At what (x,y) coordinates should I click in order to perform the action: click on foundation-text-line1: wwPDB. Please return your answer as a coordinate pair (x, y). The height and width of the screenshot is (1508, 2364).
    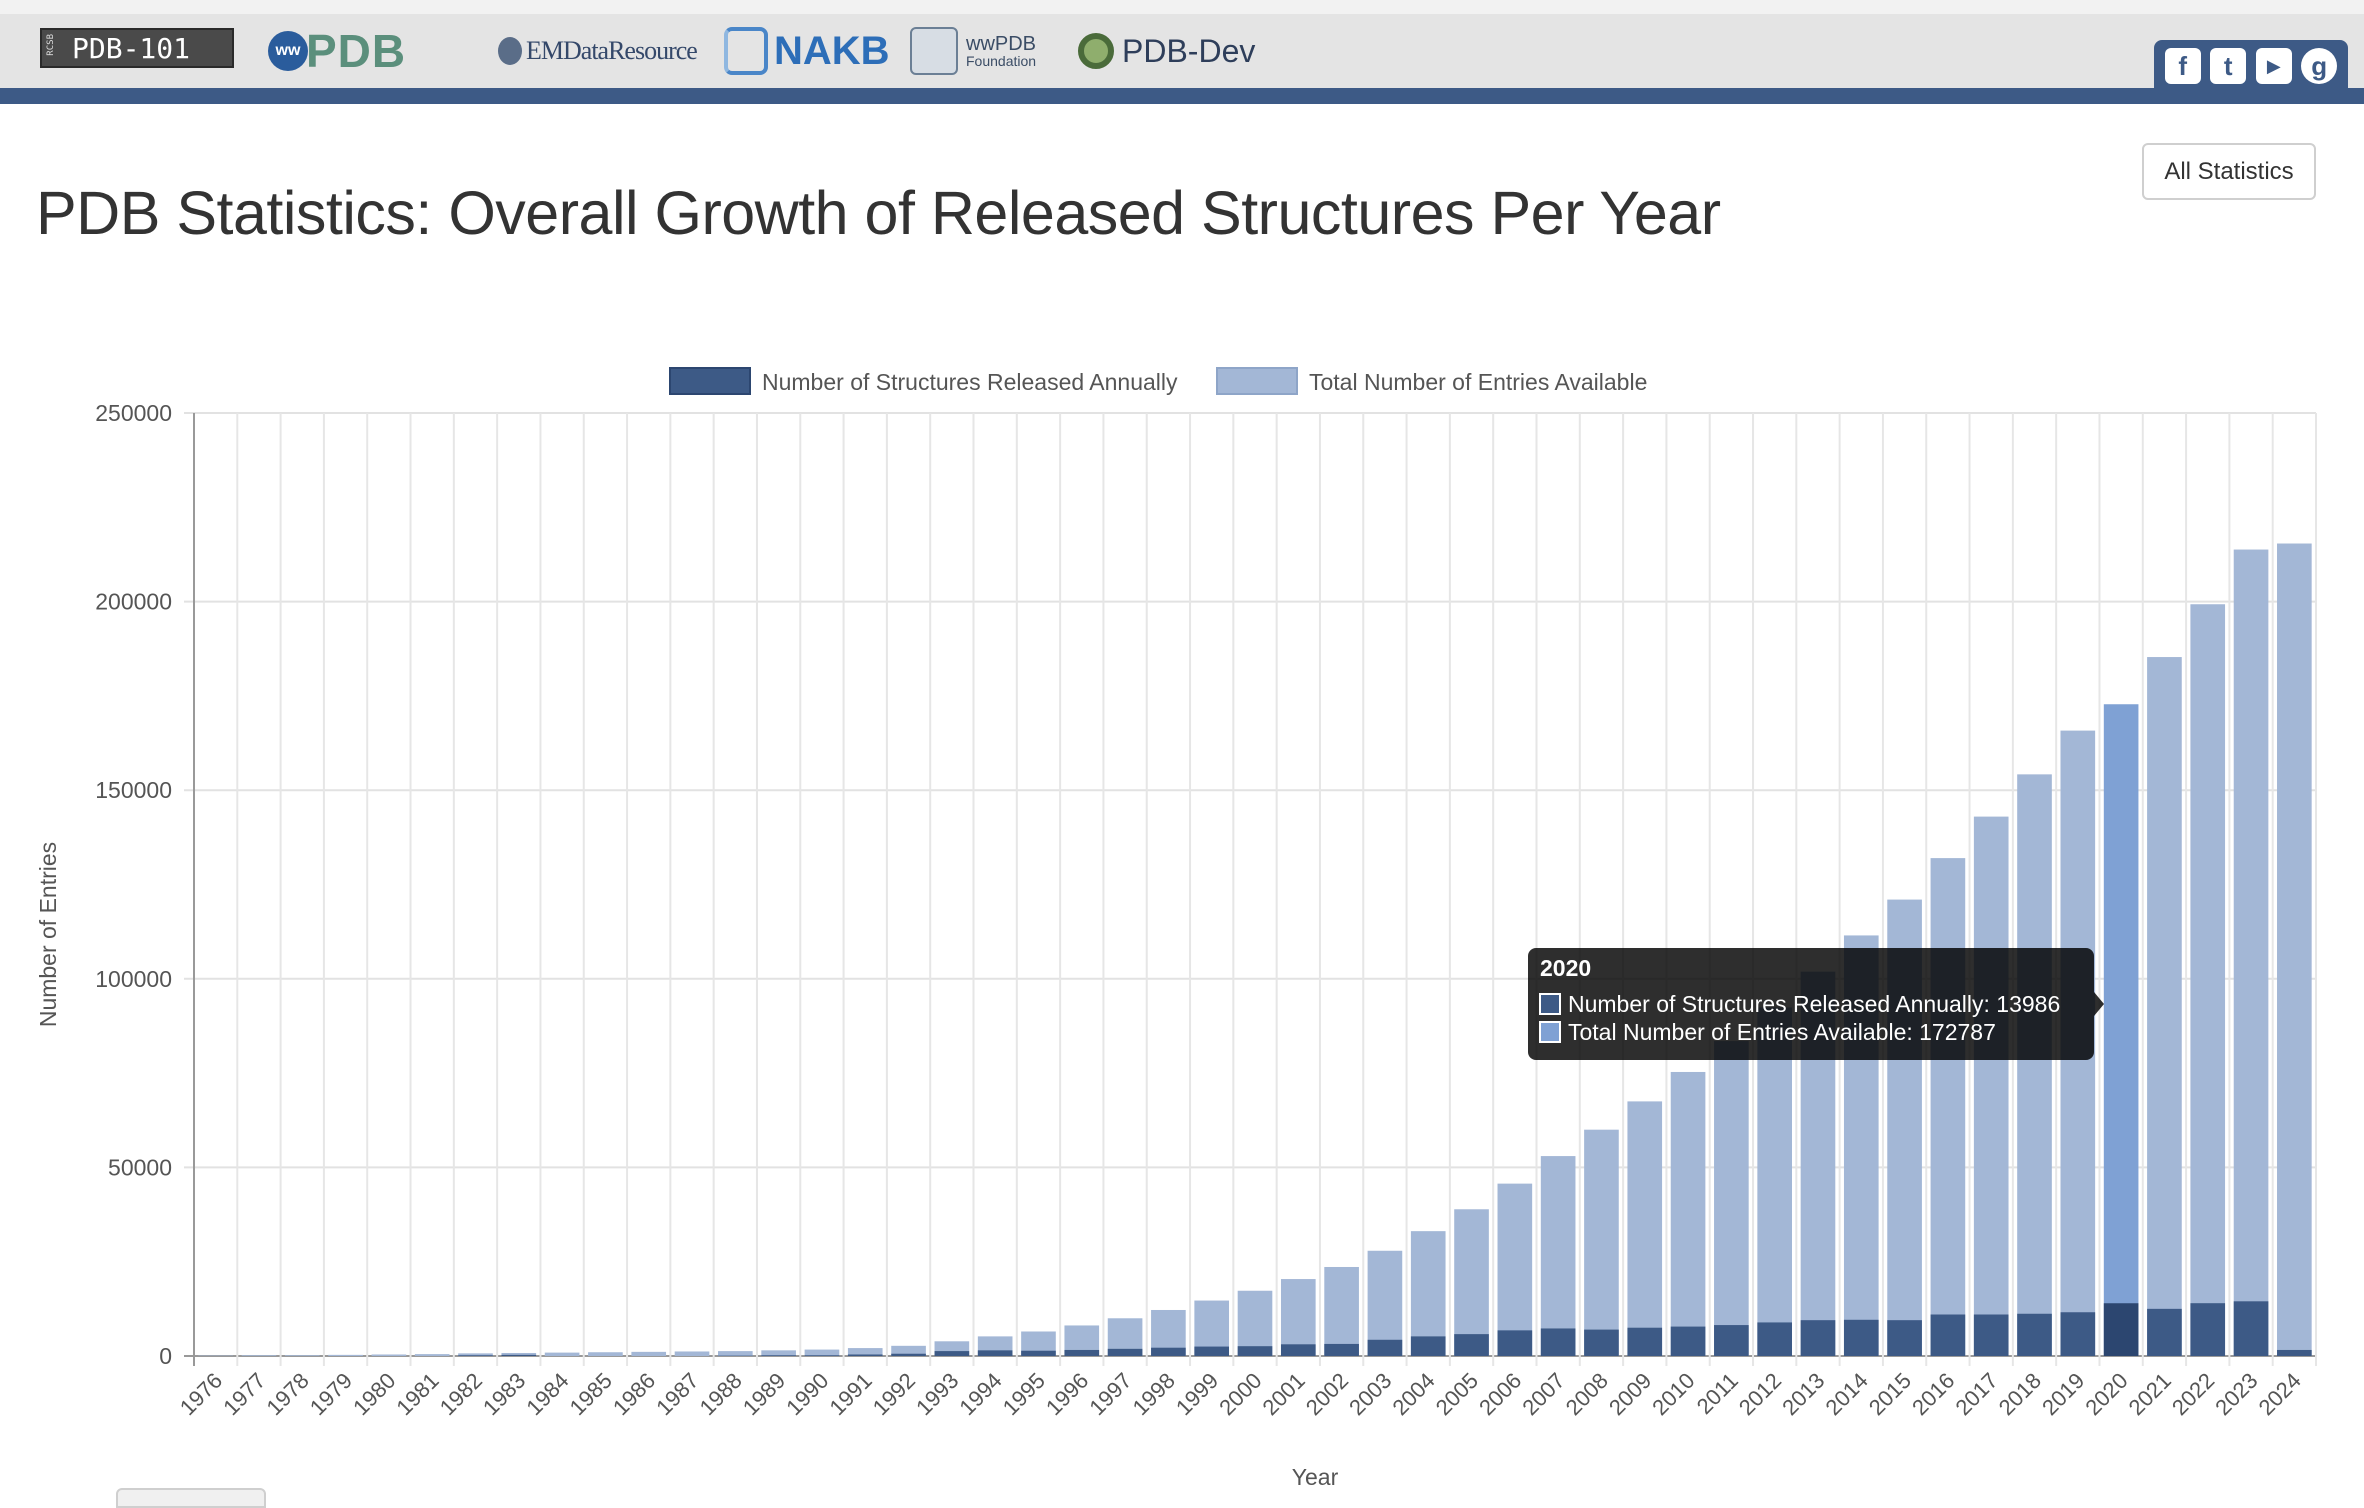
    Looking at the image, I should click on (1001, 44).